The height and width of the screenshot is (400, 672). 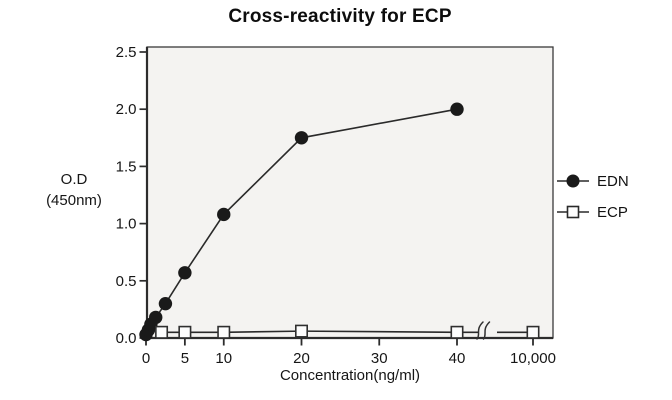 I want to click on legend-item-edn: EDN, so click(x=592, y=181).